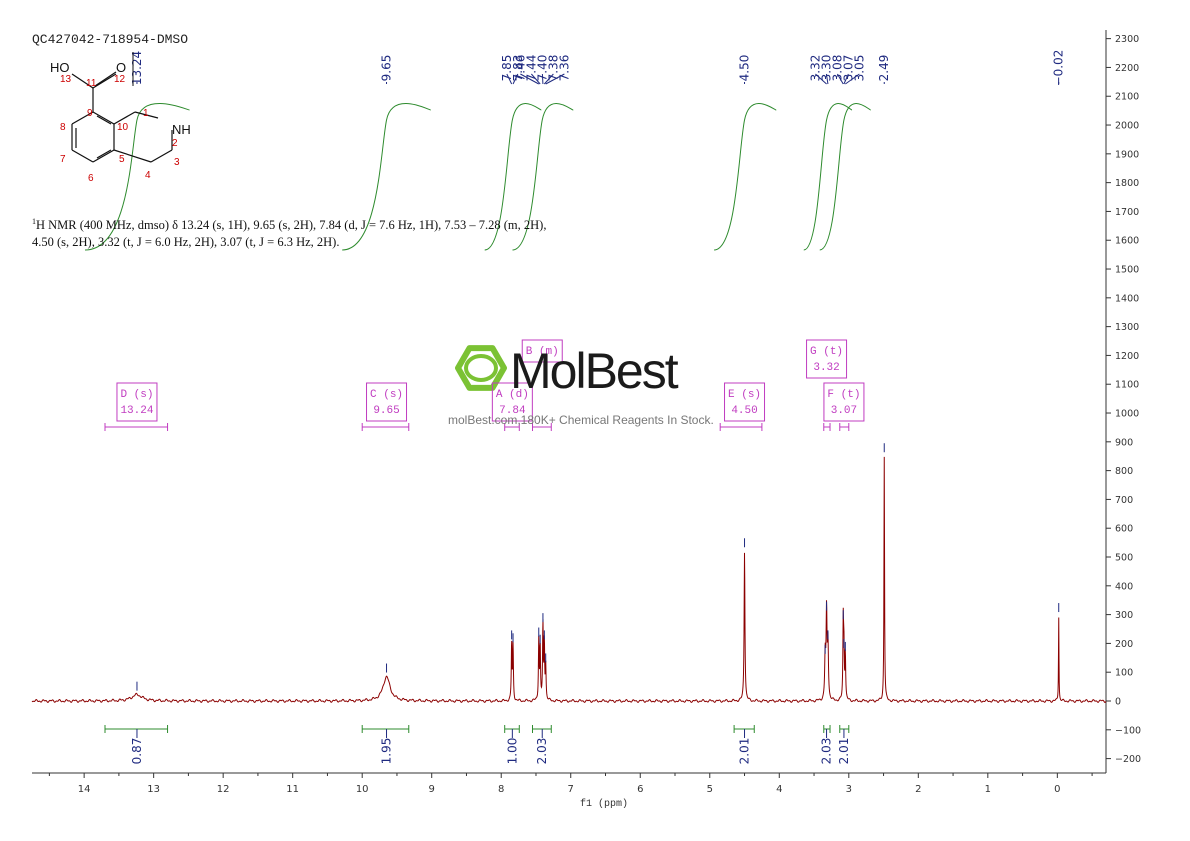  I want to click on x-tick-label: 7, so click(571, 789).